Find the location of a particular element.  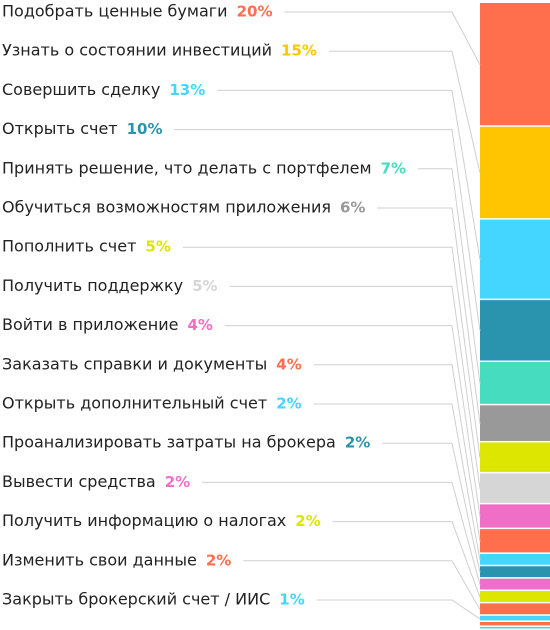

percent-label: 1% is located at coordinates (291, 600).